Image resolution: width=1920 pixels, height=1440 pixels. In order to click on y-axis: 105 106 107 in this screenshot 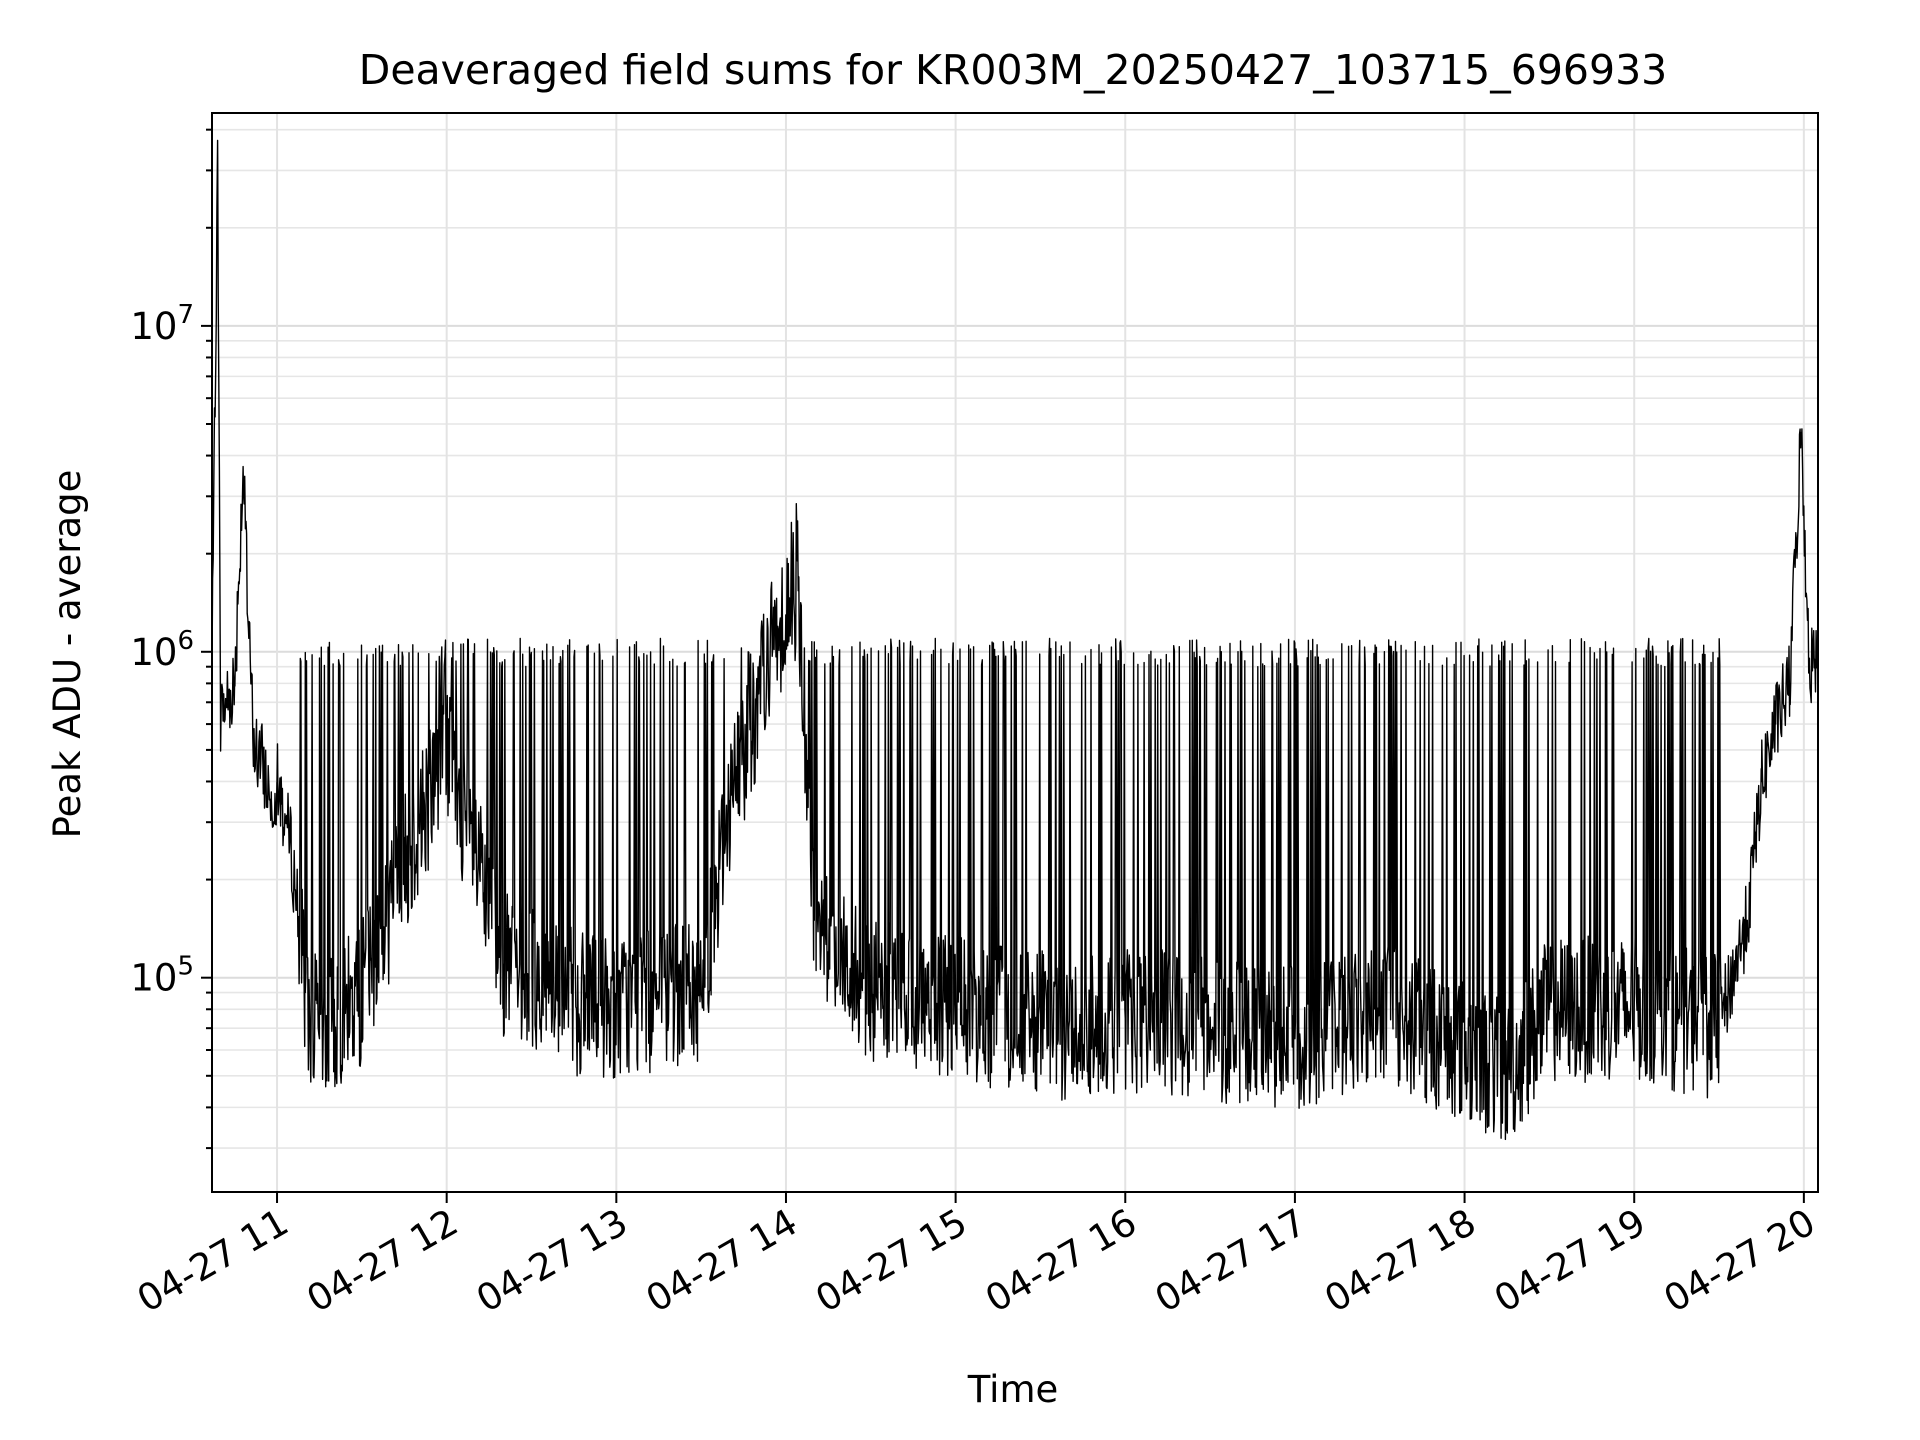, I will do `click(171, 639)`.